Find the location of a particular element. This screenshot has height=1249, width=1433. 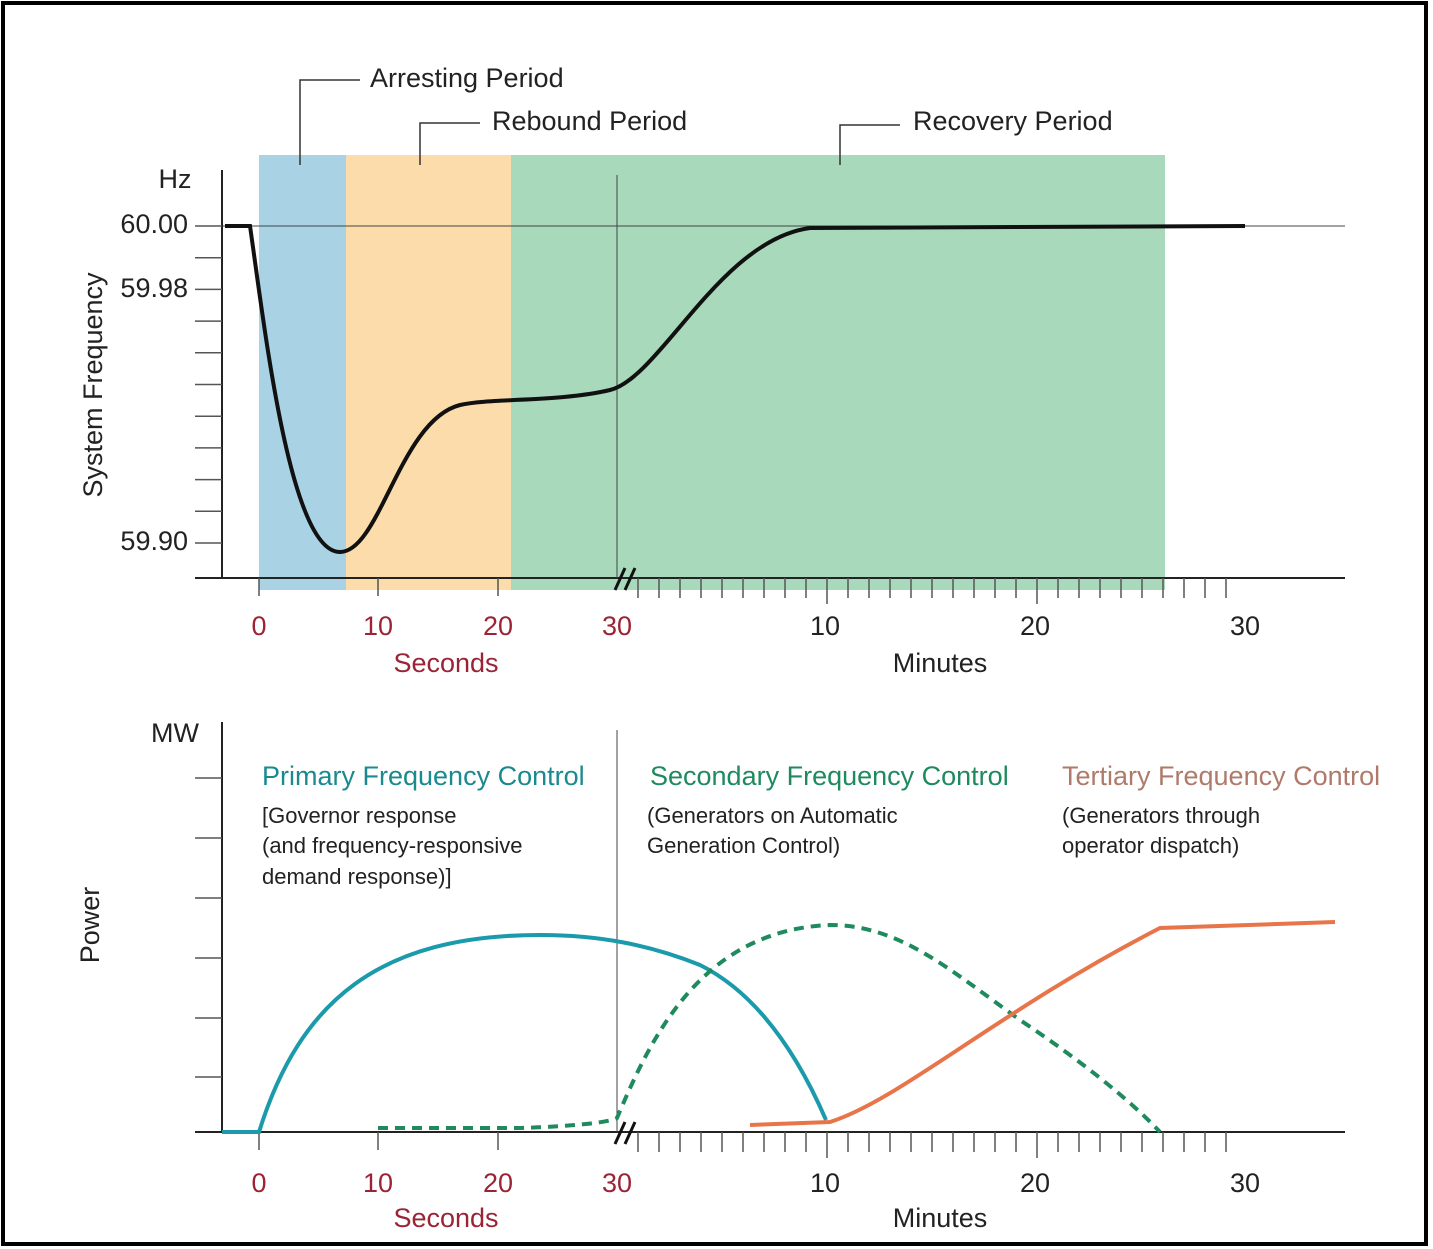

control-title: Primary Frequency Control is located at coordinates (423, 776).